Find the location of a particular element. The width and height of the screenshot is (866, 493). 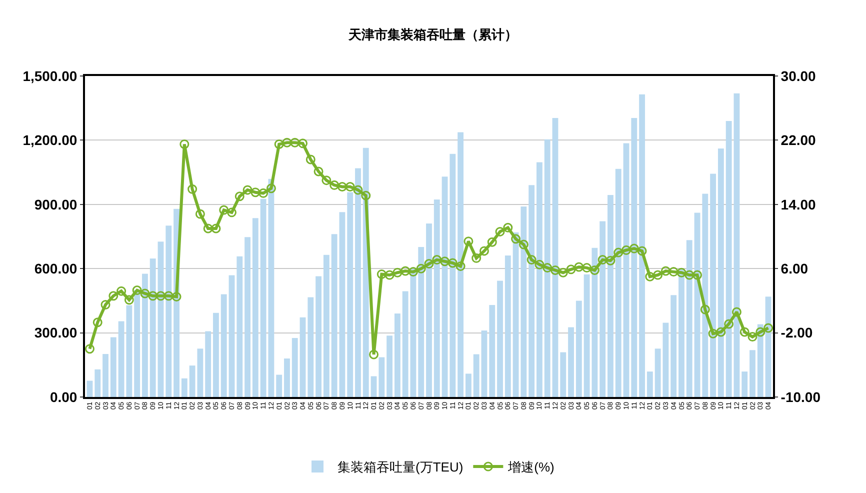

y2-tick-label: 30.00 is located at coordinates (798, 76).